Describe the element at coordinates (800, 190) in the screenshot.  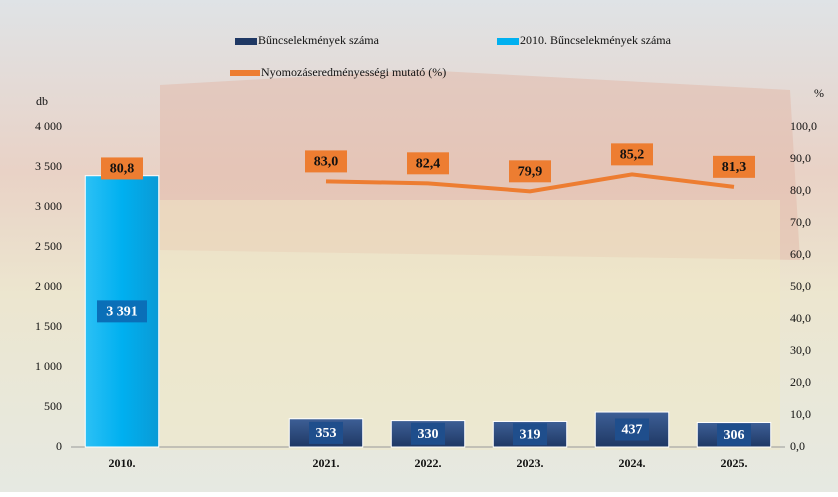
I see `y2-tick-label: 80,0` at that location.